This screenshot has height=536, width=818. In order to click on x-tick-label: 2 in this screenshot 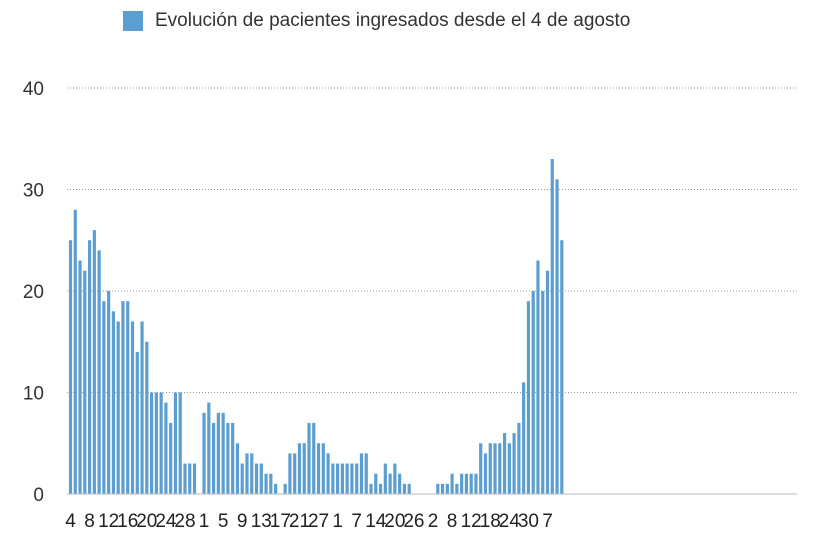, I will do `click(433, 521)`.